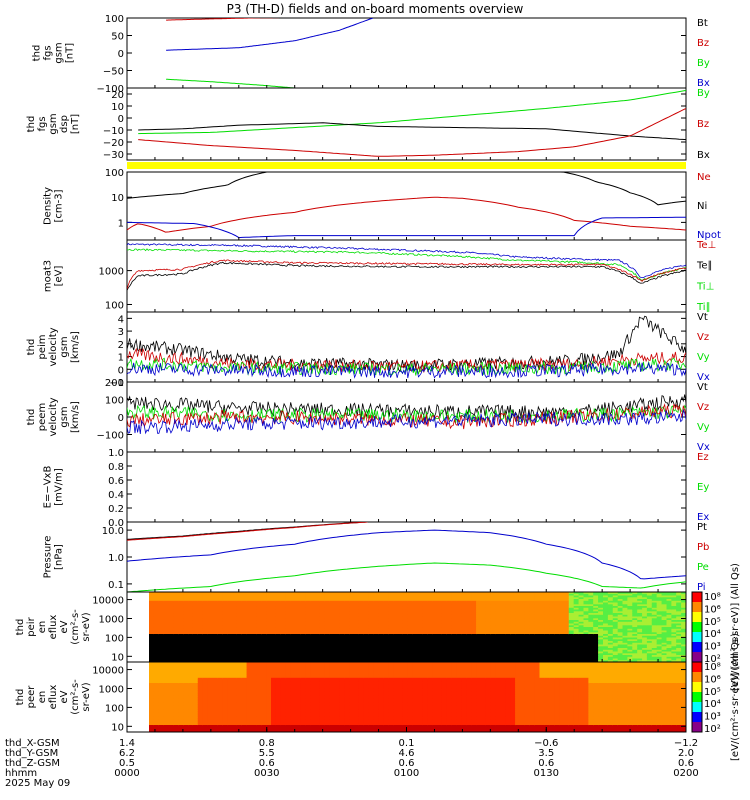 This screenshot has width=750, height=800. What do you see at coordinates (113, 155) in the screenshot?
I see `y-tick-label: −30` at bounding box center [113, 155].